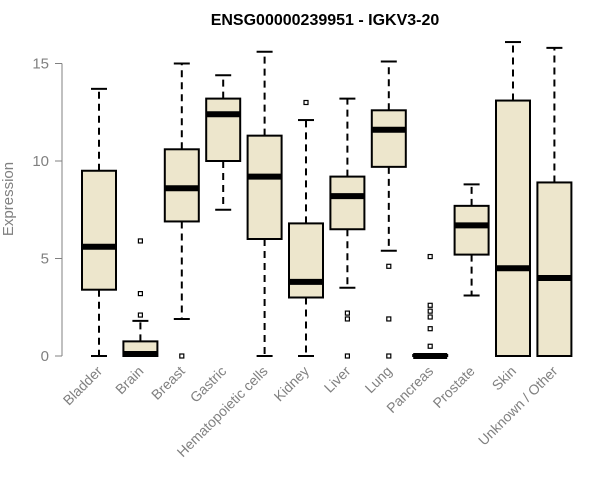 The image size is (600, 500). I want to click on x-tick-label: Liver, so click(337, 379).